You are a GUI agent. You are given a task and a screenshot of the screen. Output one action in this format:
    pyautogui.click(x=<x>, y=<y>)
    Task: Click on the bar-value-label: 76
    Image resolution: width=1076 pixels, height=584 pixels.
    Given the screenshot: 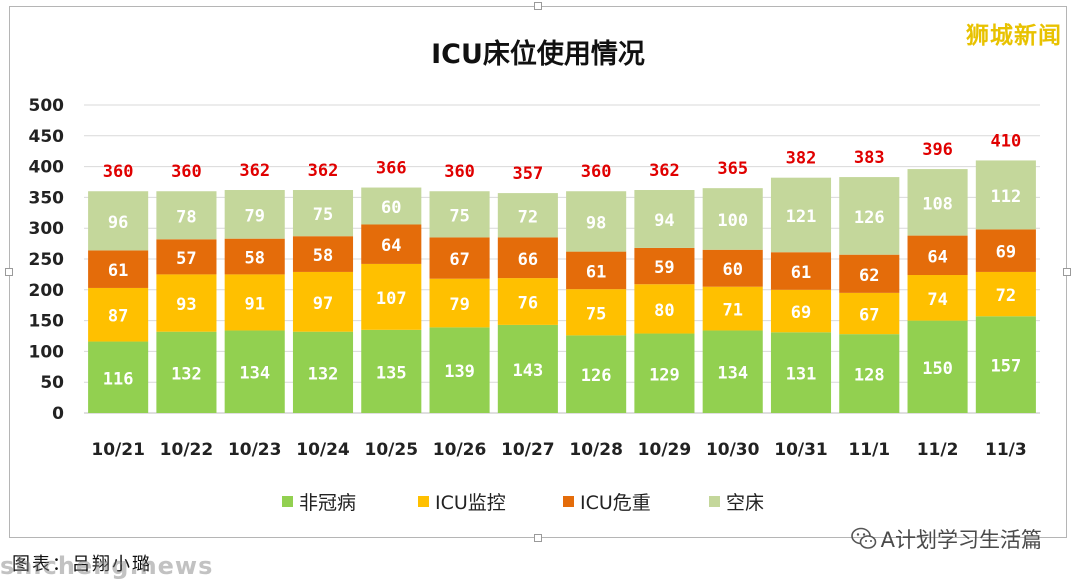 What is the action you would take?
    pyautogui.click(x=528, y=304)
    